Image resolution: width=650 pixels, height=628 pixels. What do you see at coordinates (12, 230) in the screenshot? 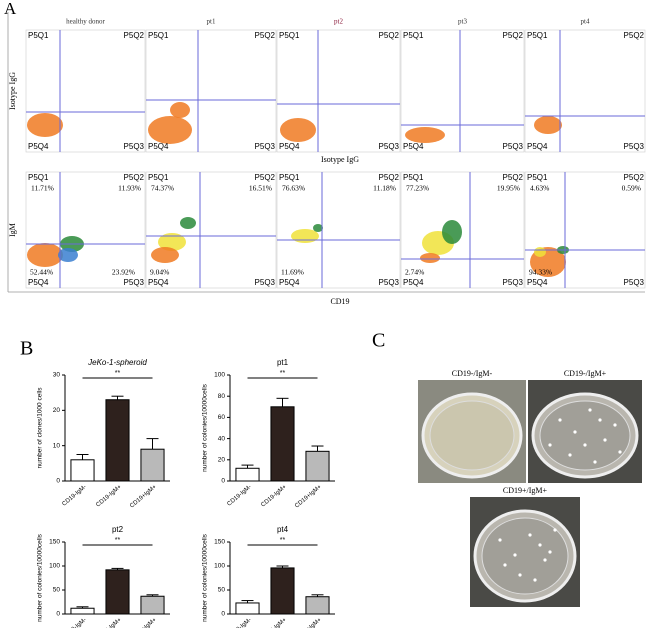
I see `y-axis-label: IgM` at bounding box center [12, 230].